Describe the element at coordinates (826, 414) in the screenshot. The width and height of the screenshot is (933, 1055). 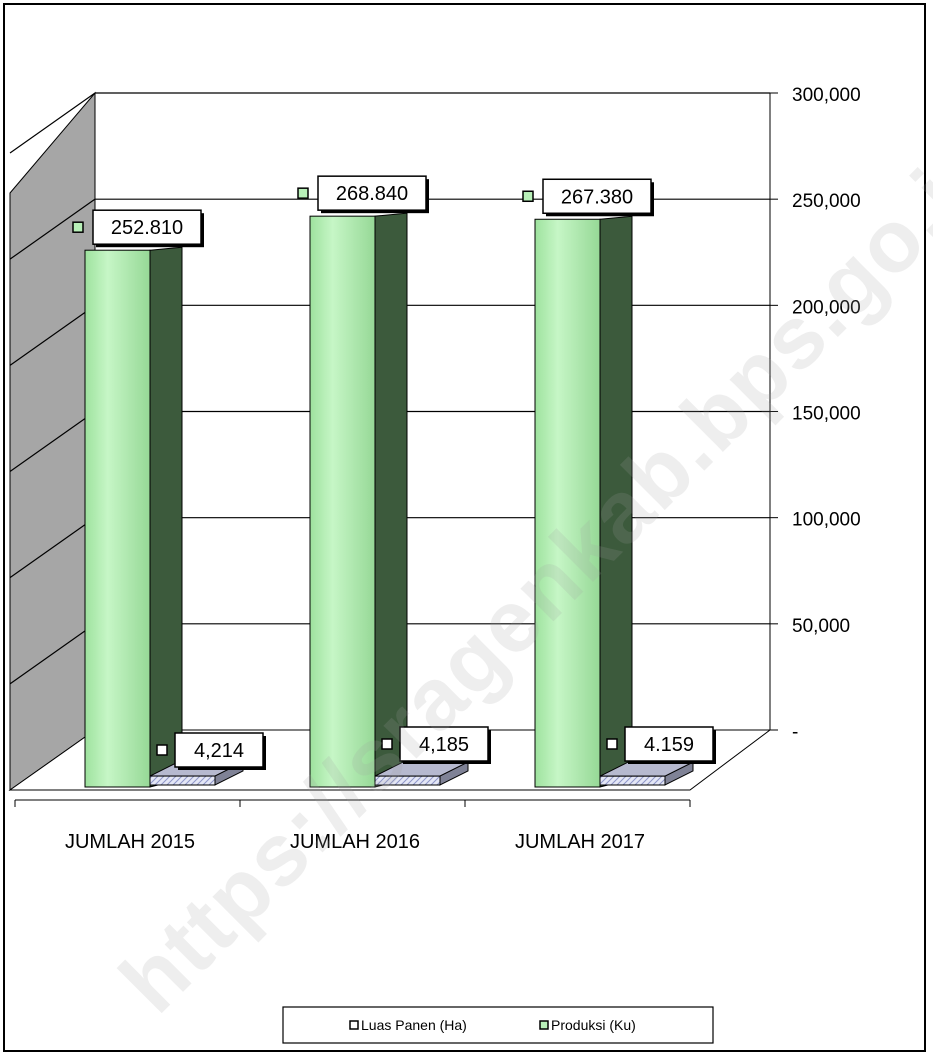
I see `y-tick-label: 150,000` at that location.